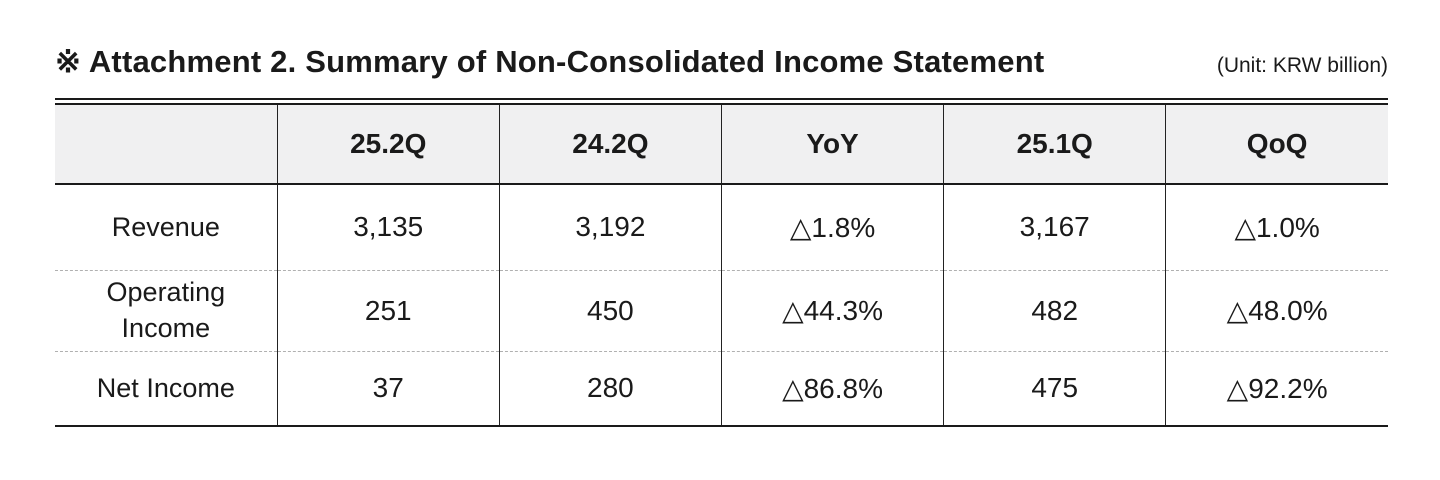 This screenshot has width=1440, height=480. Describe the element at coordinates (610, 310) in the screenshot. I see `cell-operating-income-24-2q: 450` at that location.